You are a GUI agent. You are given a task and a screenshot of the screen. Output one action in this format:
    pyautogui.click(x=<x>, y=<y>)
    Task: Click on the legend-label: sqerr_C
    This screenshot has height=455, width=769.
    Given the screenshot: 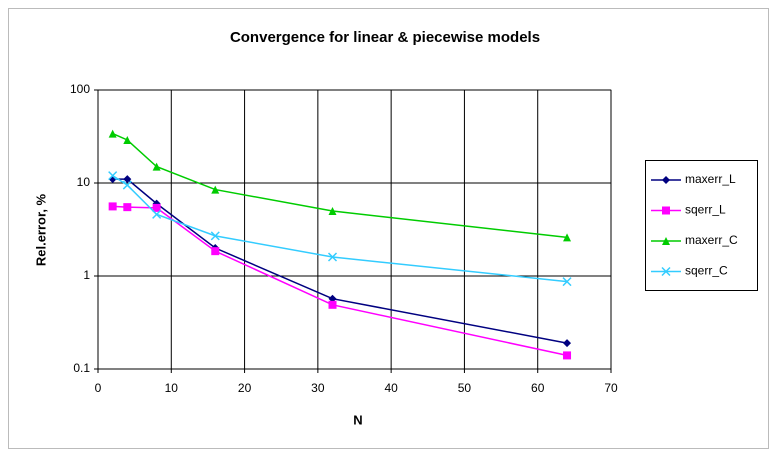 What is the action you would take?
    pyautogui.click(x=706, y=271)
    